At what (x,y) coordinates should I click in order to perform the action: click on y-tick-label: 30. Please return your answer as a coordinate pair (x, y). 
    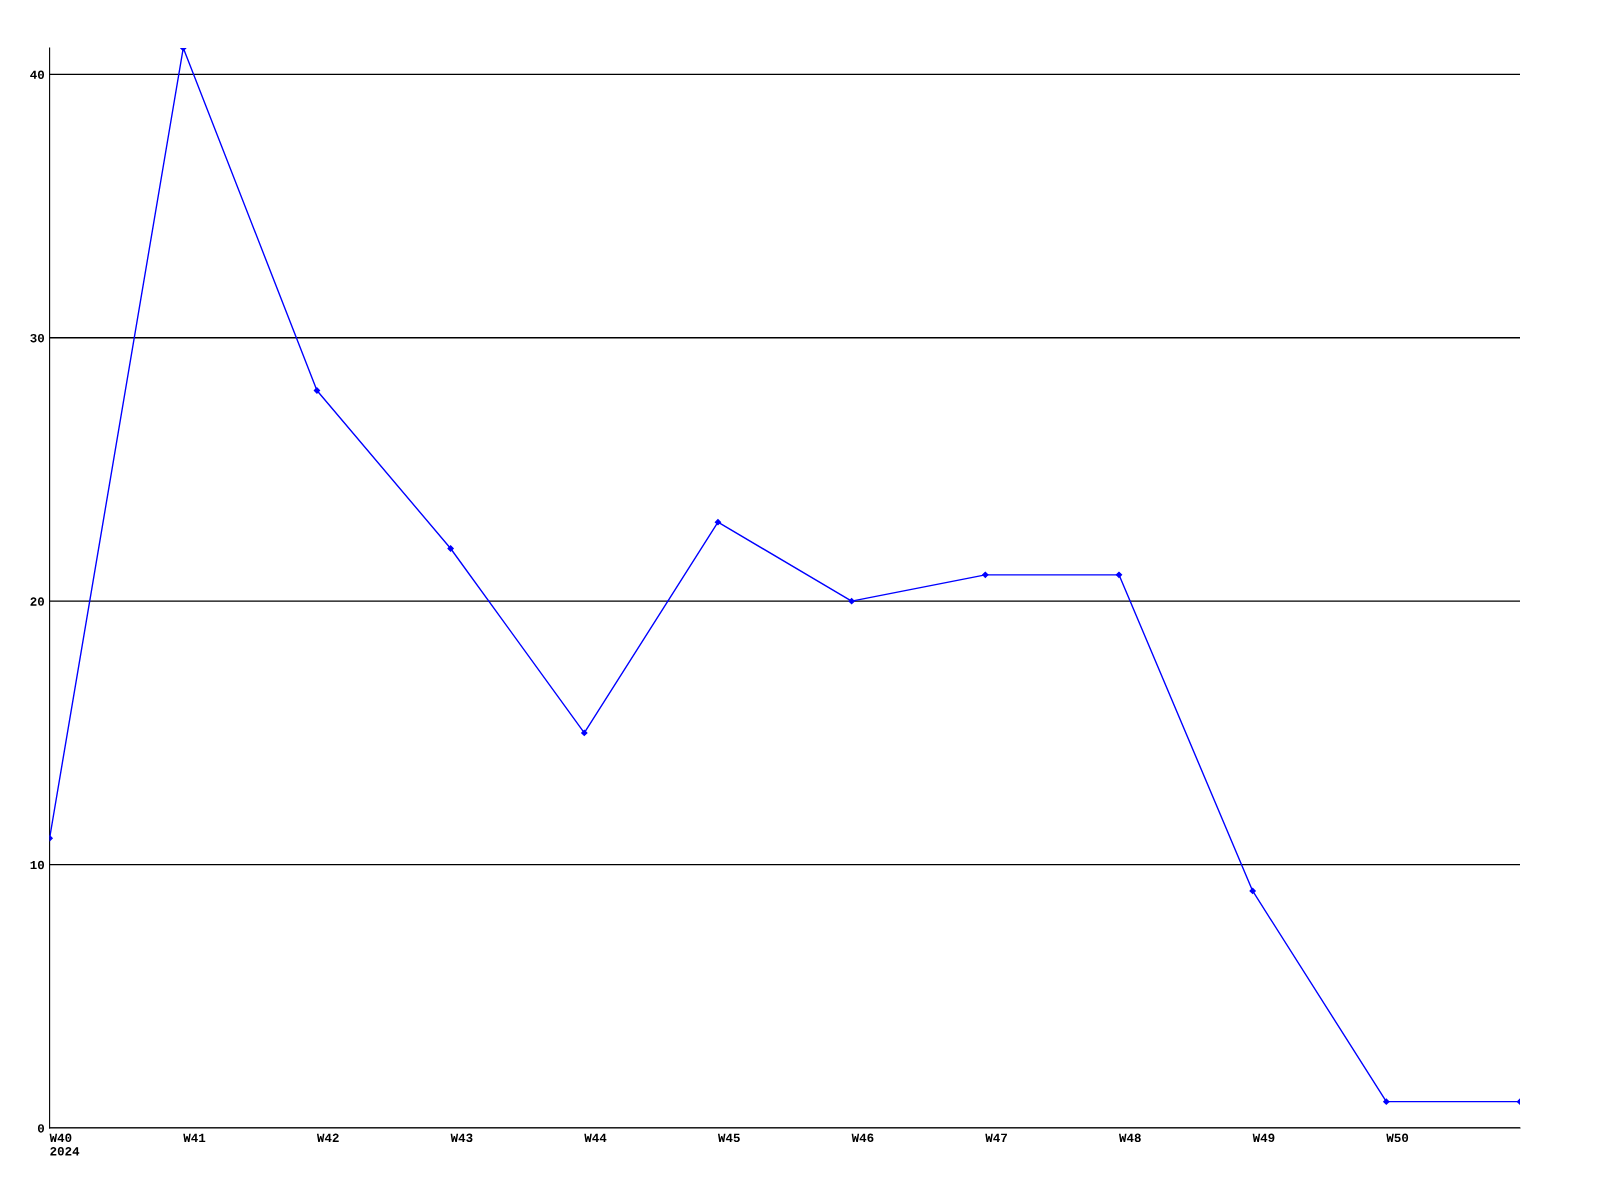
    Looking at the image, I should click on (37, 338).